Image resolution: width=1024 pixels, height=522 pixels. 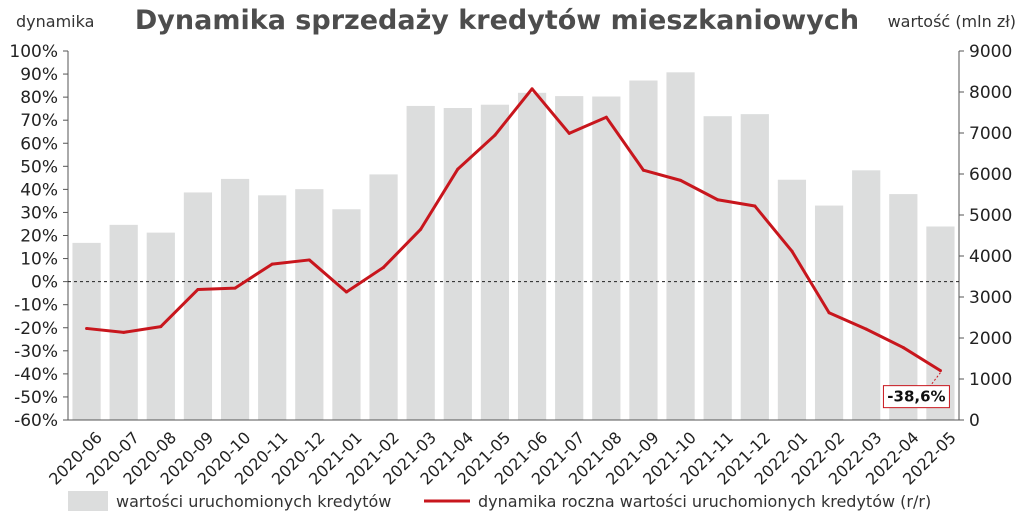 What do you see at coordinates (36, 352) in the screenshot?
I see `left-tick-label: -30%` at bounding box center [36, 352].